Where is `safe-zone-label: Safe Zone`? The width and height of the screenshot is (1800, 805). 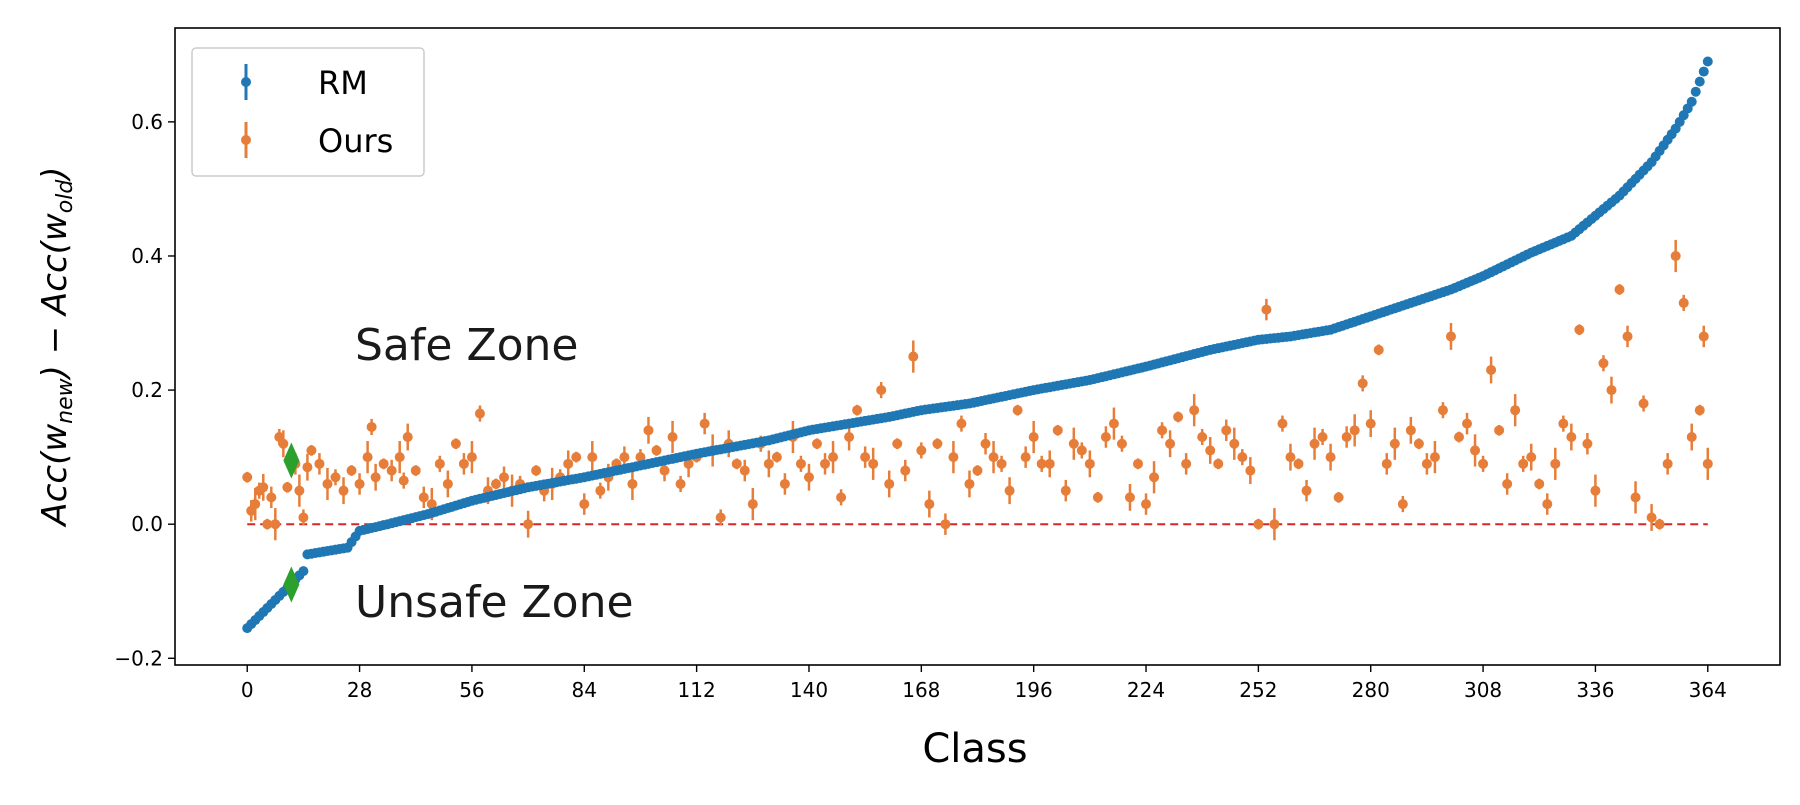
safe-zone-label: Safe Zone is located at coordinates (466, 345).